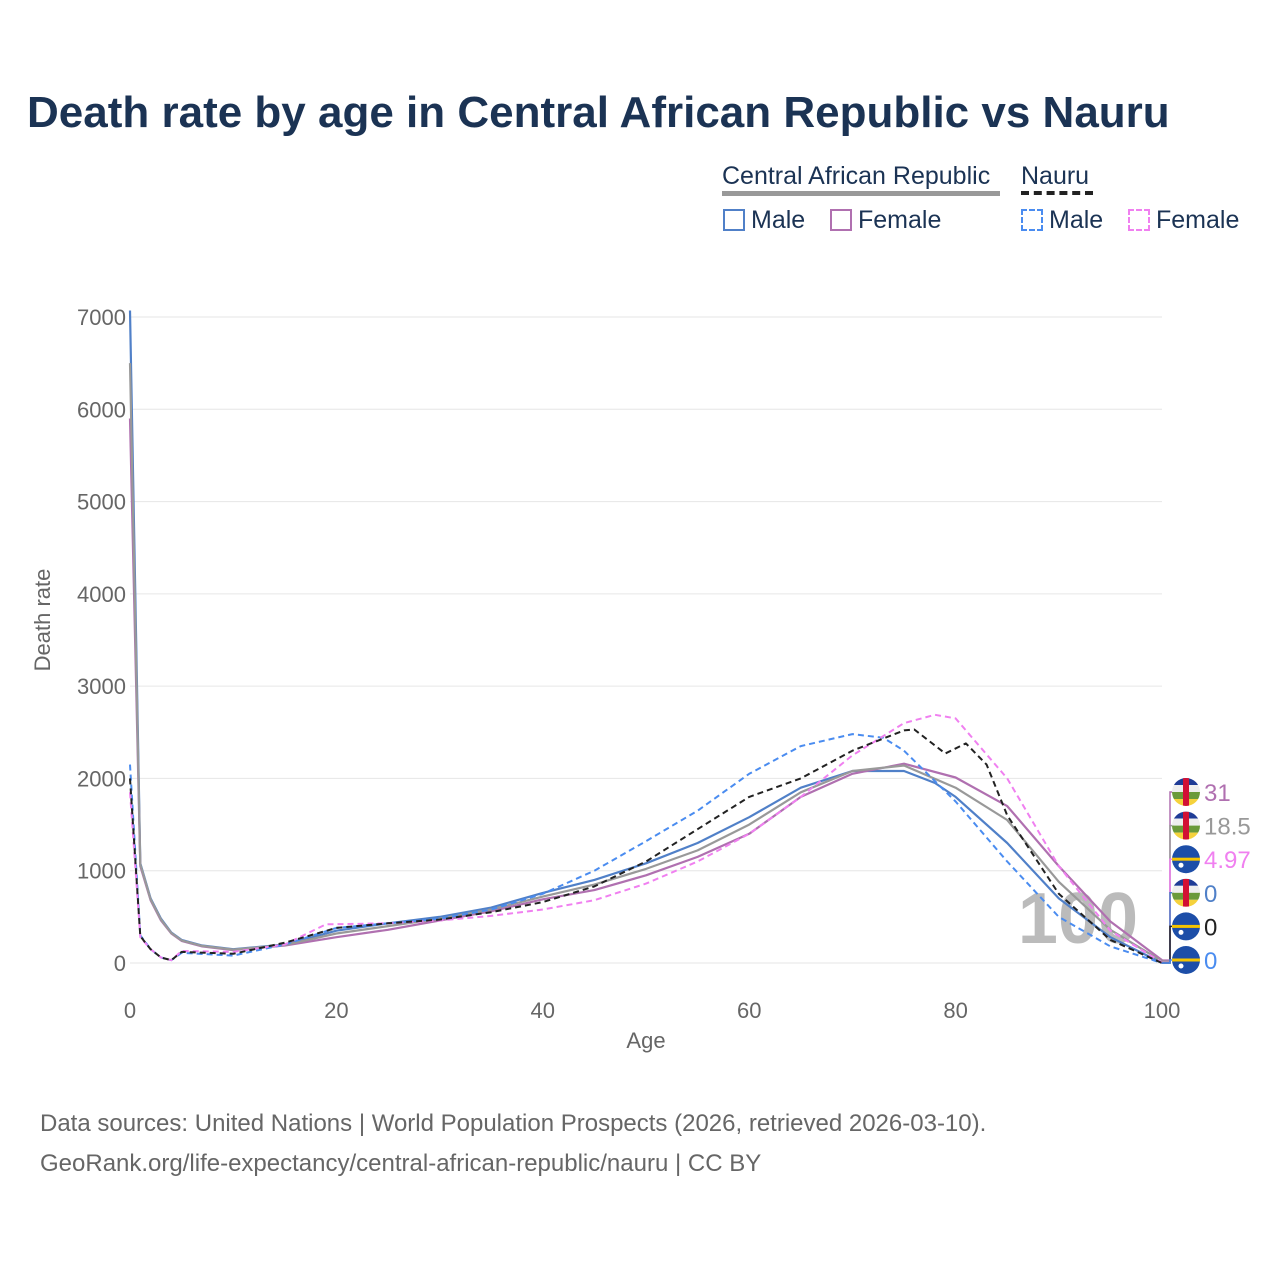 The height and width of the screenshot is (1280, 1280). What do you see at coordinates (120, 963) in the screenshot?
I see `y-tick-label: 0` at bounding box center [120, 963].